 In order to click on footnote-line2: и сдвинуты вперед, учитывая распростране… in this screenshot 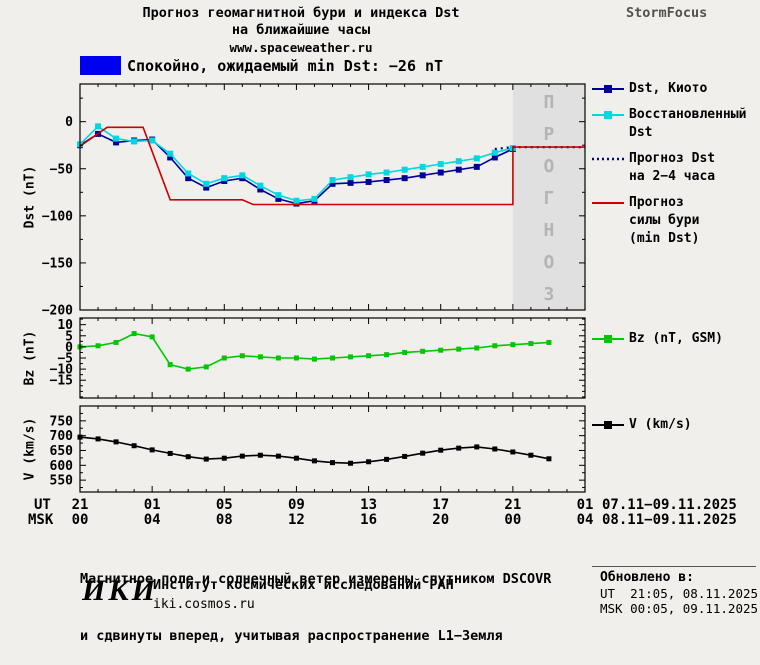, I will do `click(291, 636)`.